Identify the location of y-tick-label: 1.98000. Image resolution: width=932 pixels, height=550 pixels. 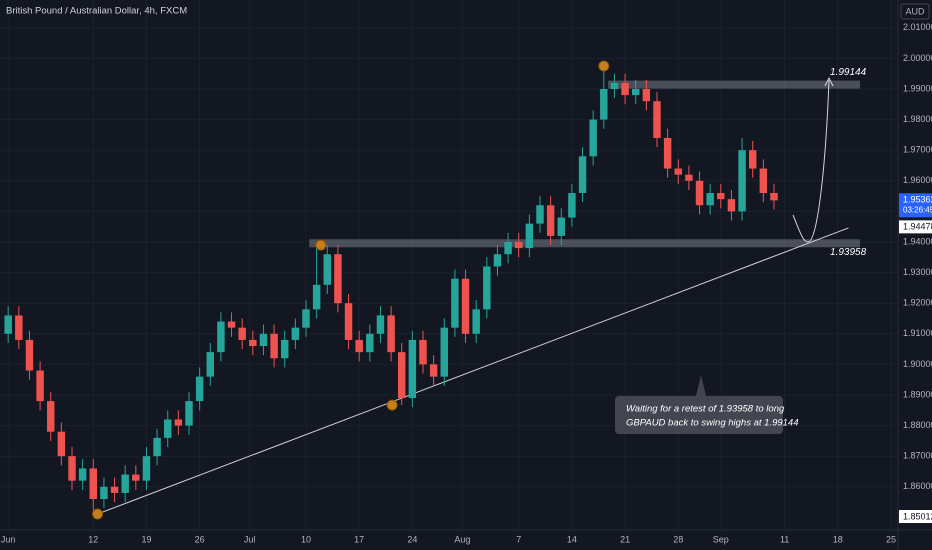
(917, 119).